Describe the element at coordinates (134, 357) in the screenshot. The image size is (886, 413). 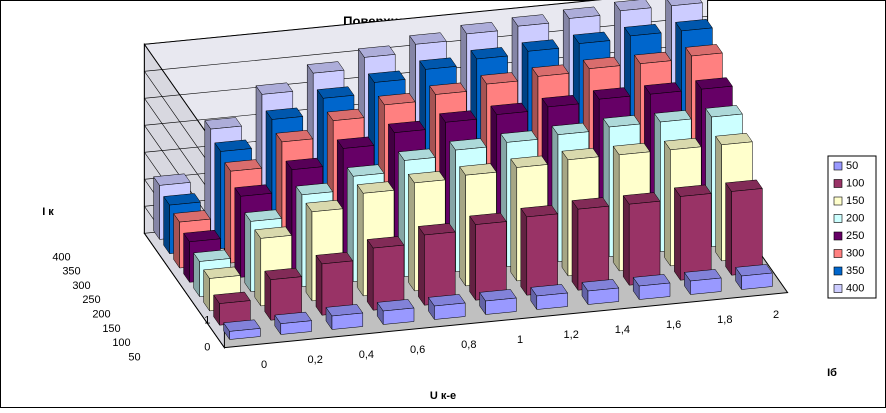
I see `z-tick-label: 50` at that location.